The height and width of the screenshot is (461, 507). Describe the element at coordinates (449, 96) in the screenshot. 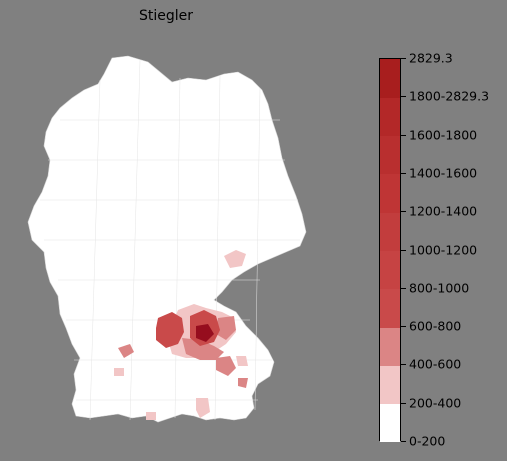

I see `colorbar-tick-label: 1800-2829.3` at that location.